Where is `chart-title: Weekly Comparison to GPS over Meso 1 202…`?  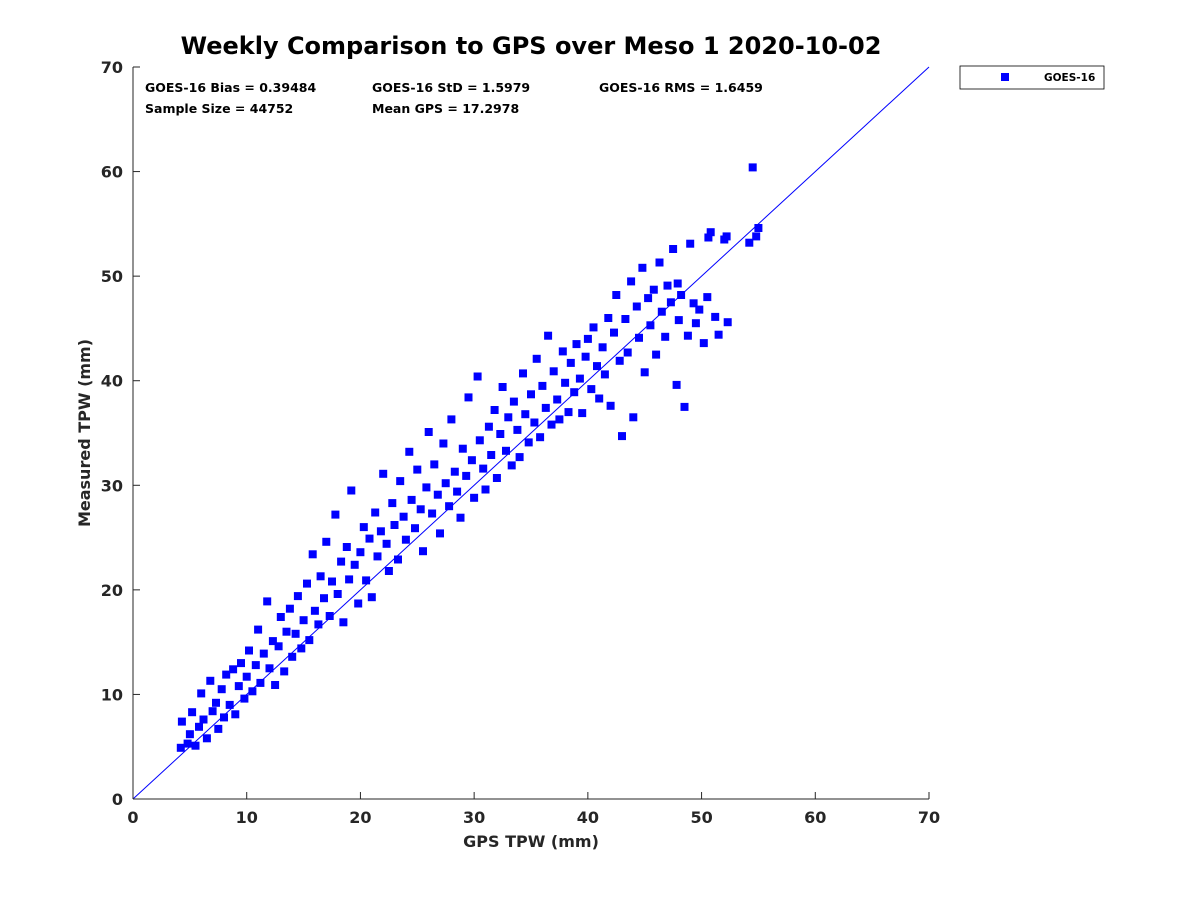
chart-title: Weekly Comparison to GPS over Meso 1 202… is located at coordinates (531, 46).